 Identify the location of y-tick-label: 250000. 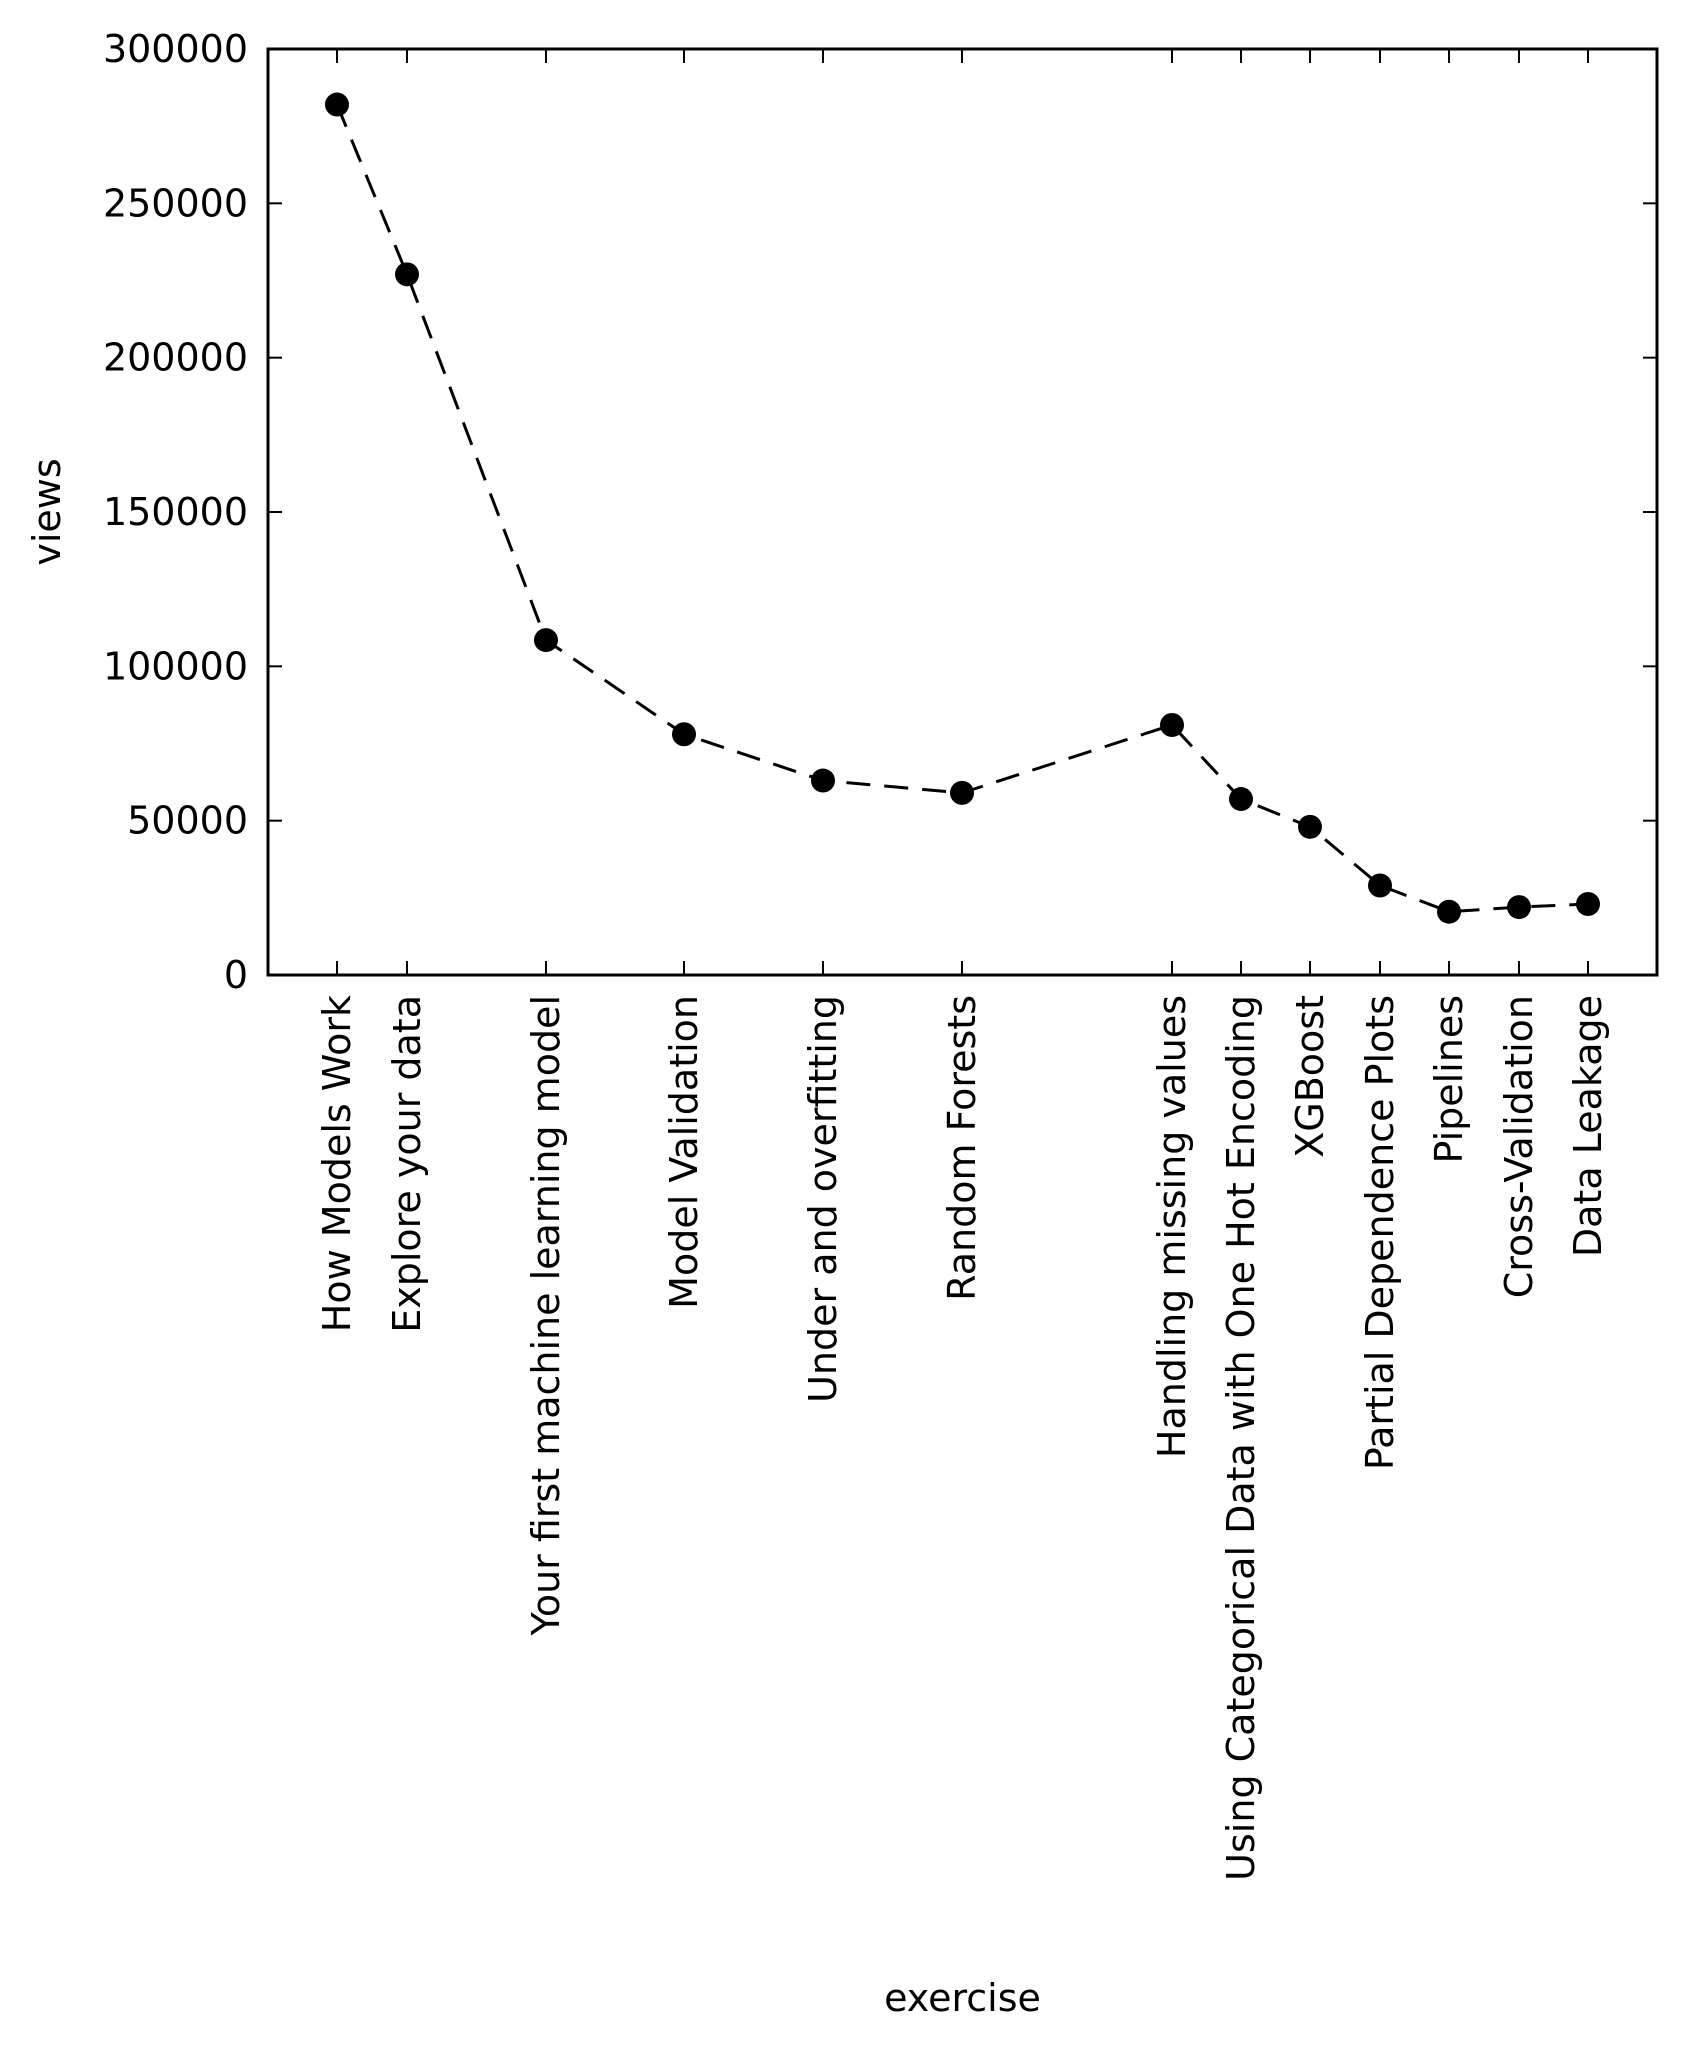
(175, 203).